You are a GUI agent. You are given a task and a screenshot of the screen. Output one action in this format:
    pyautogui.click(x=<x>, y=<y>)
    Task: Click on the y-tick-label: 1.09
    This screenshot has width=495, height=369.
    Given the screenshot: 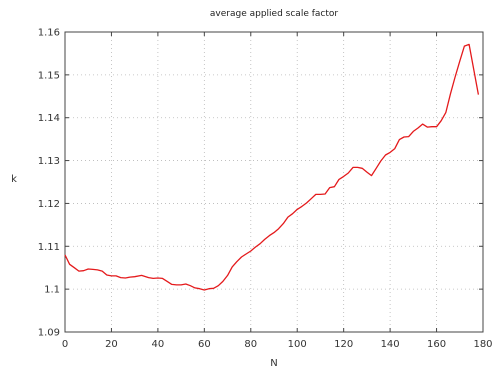 What is the action you would take?
    pyautogui.click(x=49, y=333)
    